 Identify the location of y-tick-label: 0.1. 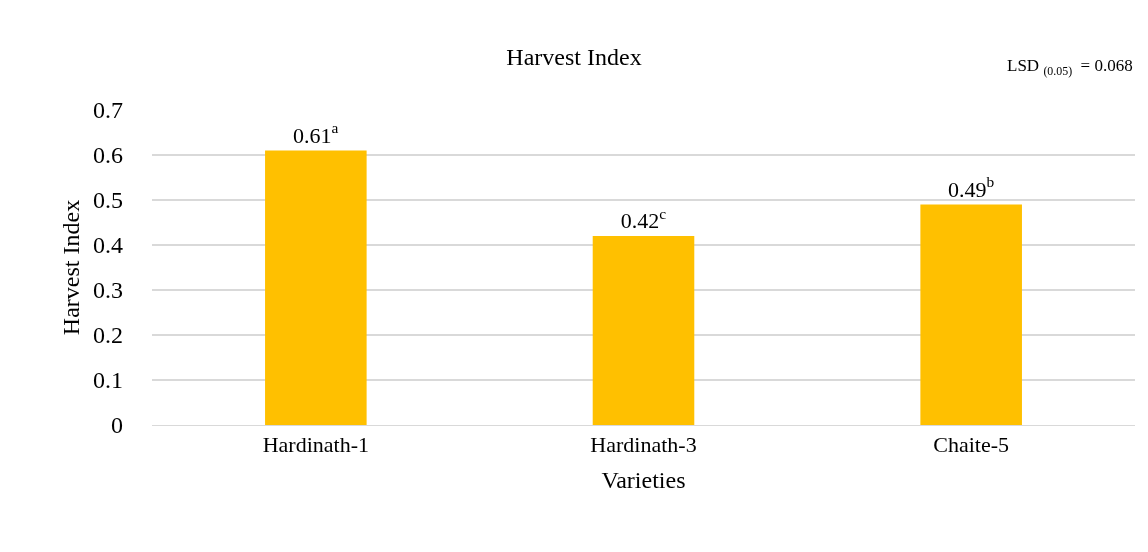
(108, 380).